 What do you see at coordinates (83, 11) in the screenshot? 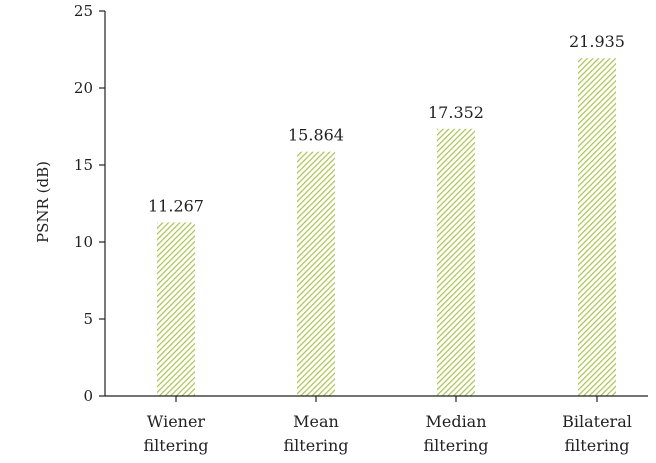
I see `y-tick-label: 25` at bounding box center [83, 11].